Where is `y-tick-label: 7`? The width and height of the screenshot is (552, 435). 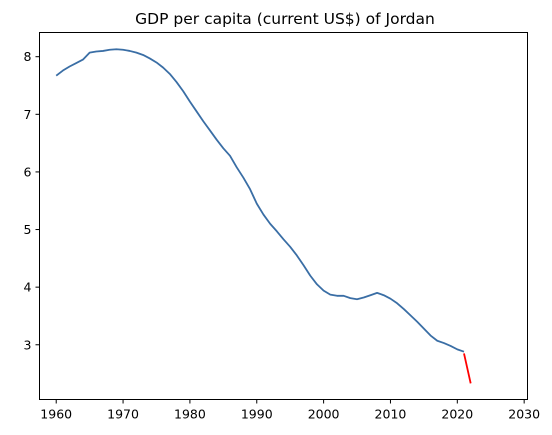 y-tick-label: 7 is located at coordinates (28, 114).